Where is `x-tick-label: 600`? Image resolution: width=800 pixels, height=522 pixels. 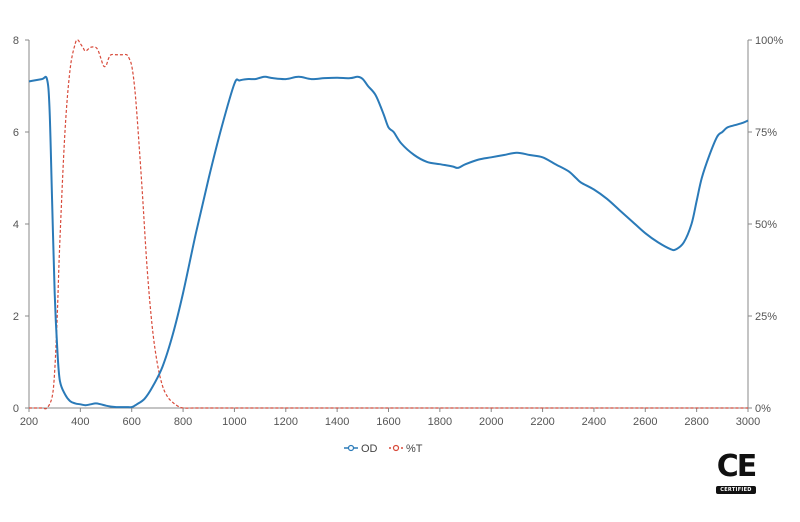
x-tick-label: 600 is located at coordinates (132, 422).